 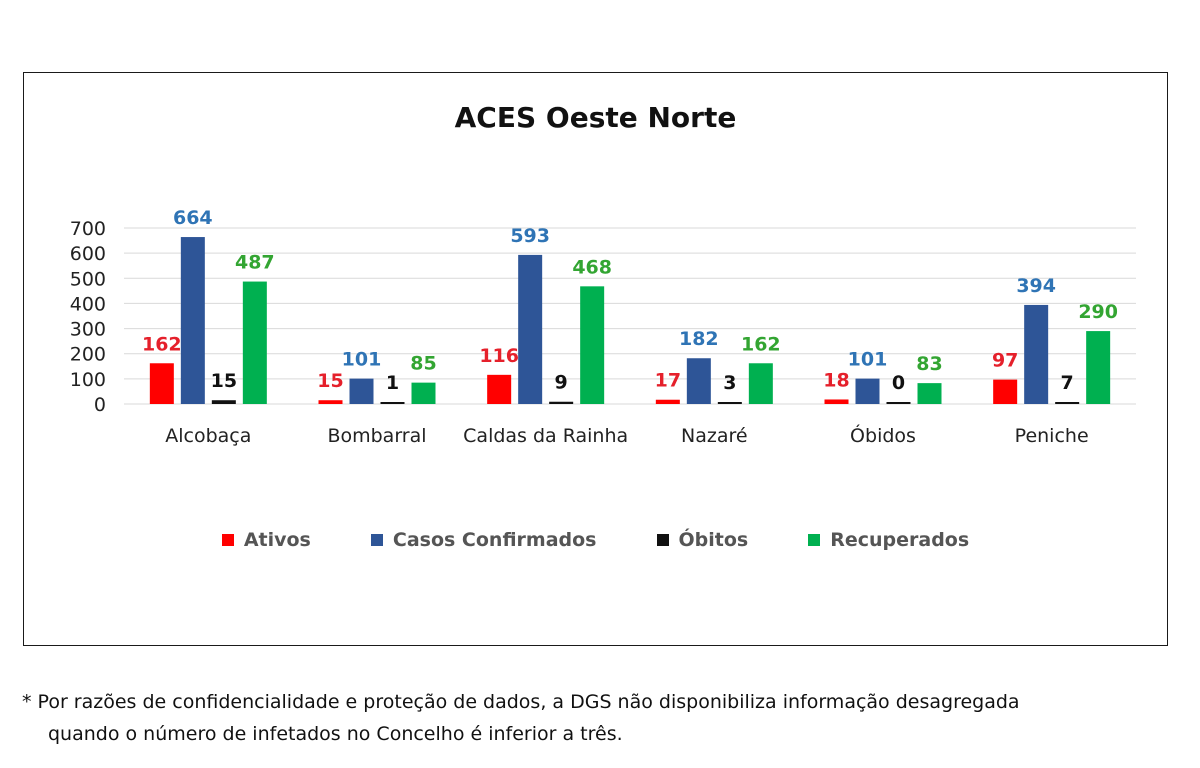 What do you see at coordinates (423, 364) in the screenshot?
I see `data-label: 85` at bounding box center [423, 364].